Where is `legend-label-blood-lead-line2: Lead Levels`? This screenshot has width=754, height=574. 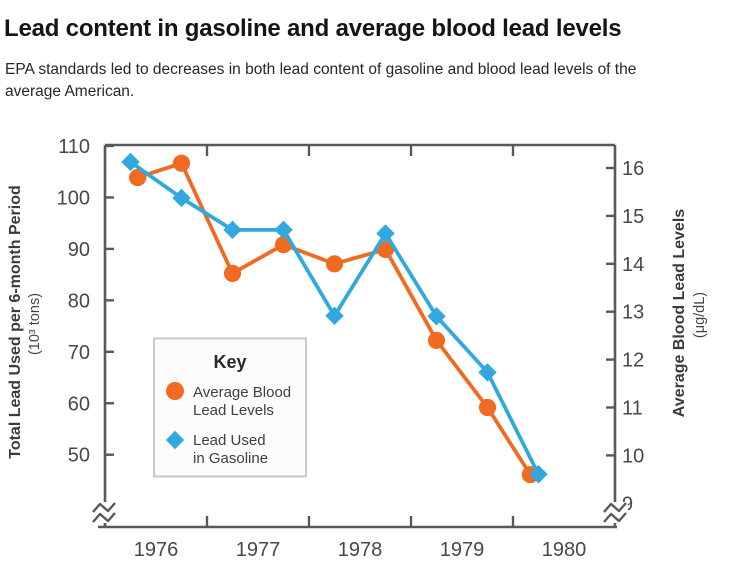
legend-label-blood-lead-line2: Lead Levels is located at coordinates (233, 410).